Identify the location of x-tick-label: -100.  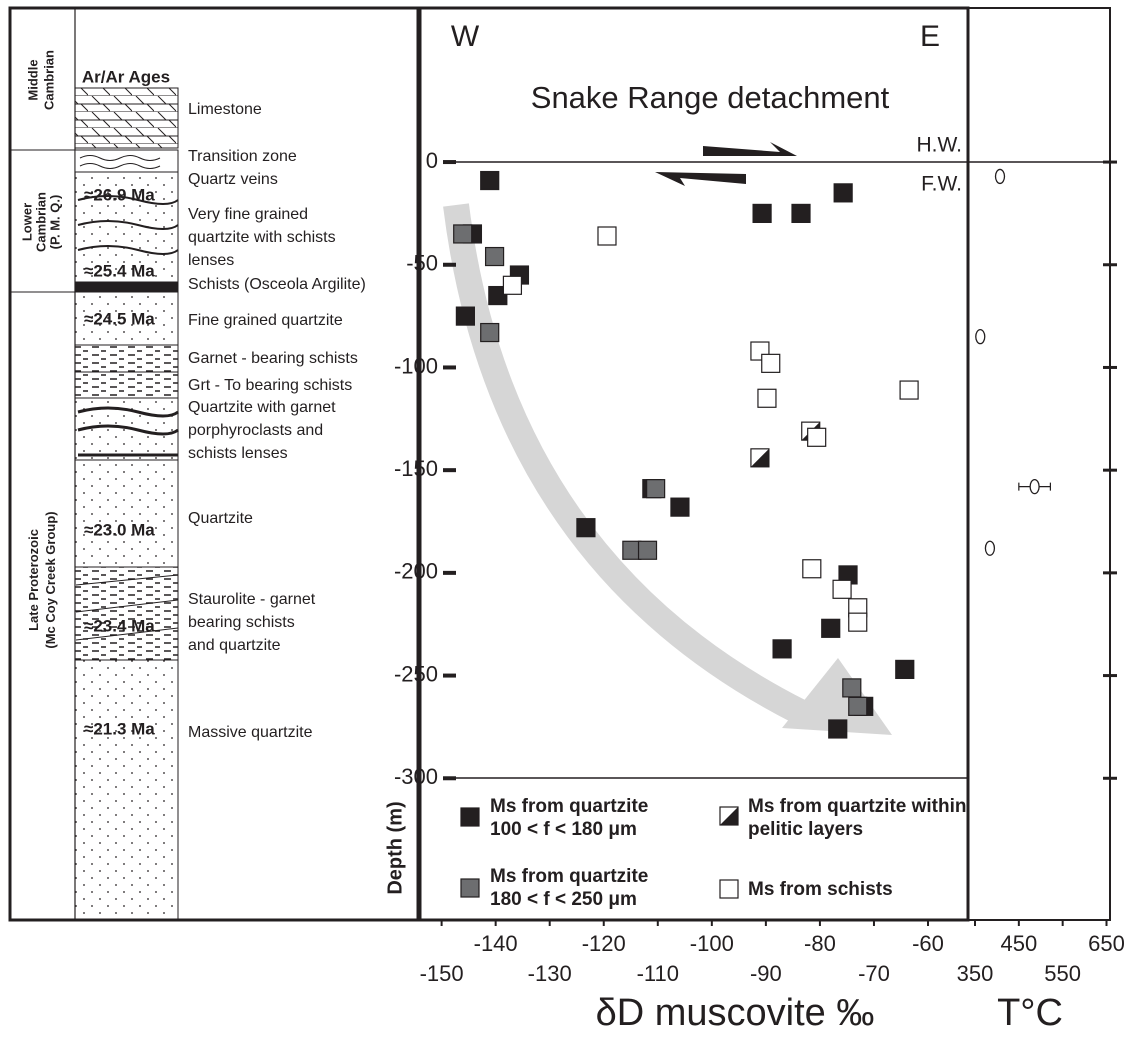
(712, 943).